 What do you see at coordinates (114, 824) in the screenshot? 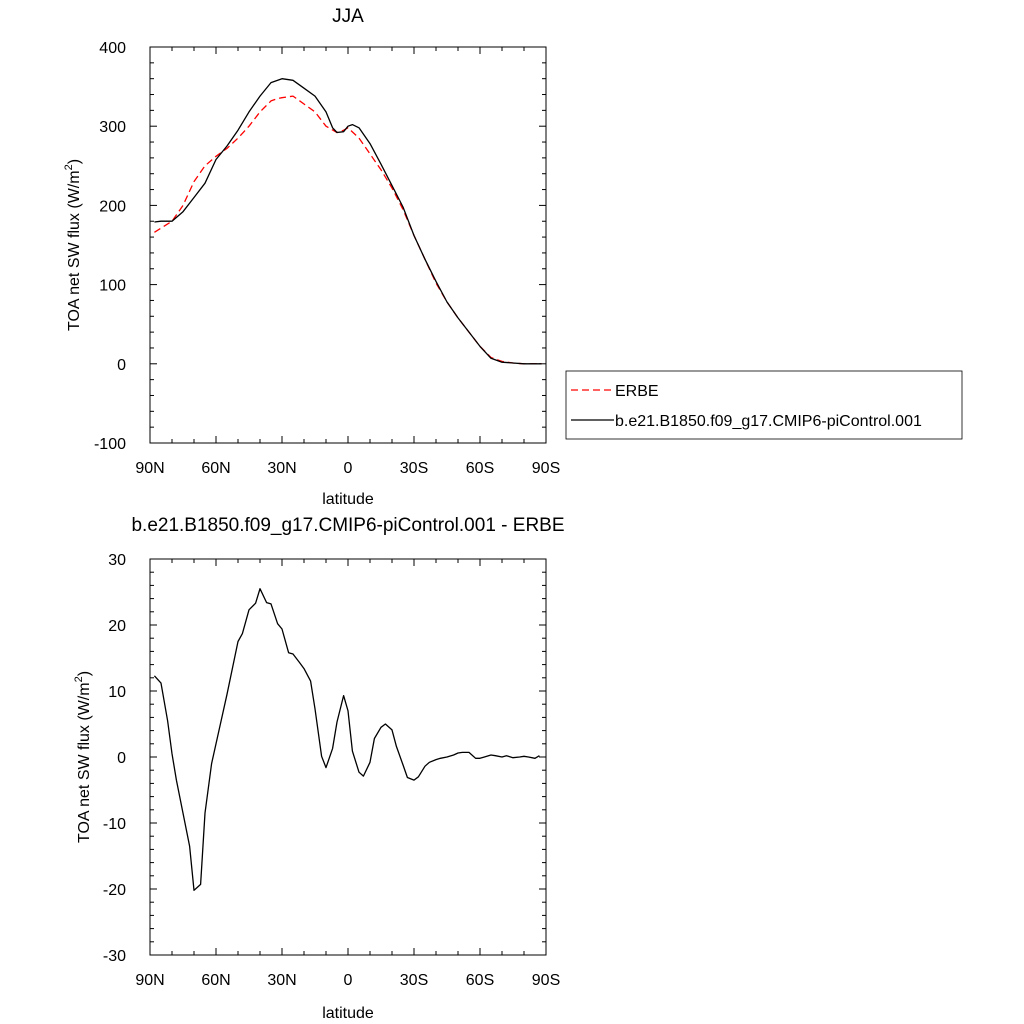
I see `y-tick-label: -10` at bounding box center [114, 824].